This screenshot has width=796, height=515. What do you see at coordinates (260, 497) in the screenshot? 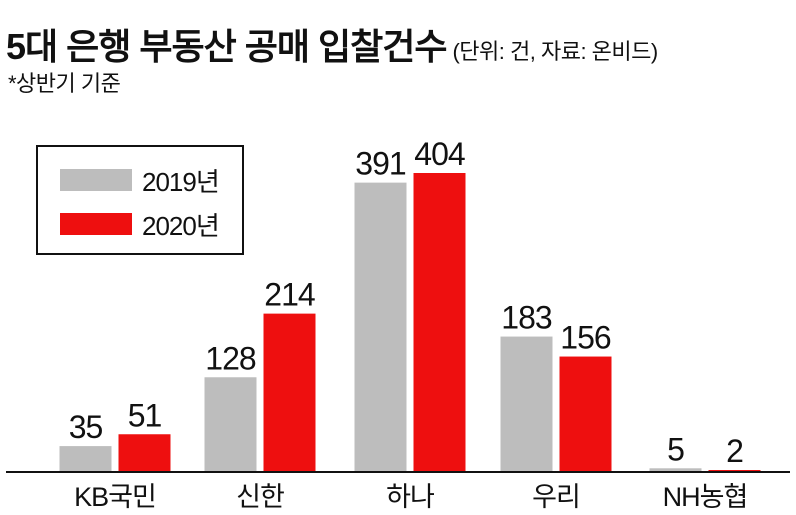
I see `category-label-1: 신한` at bounding box center [260, 497].